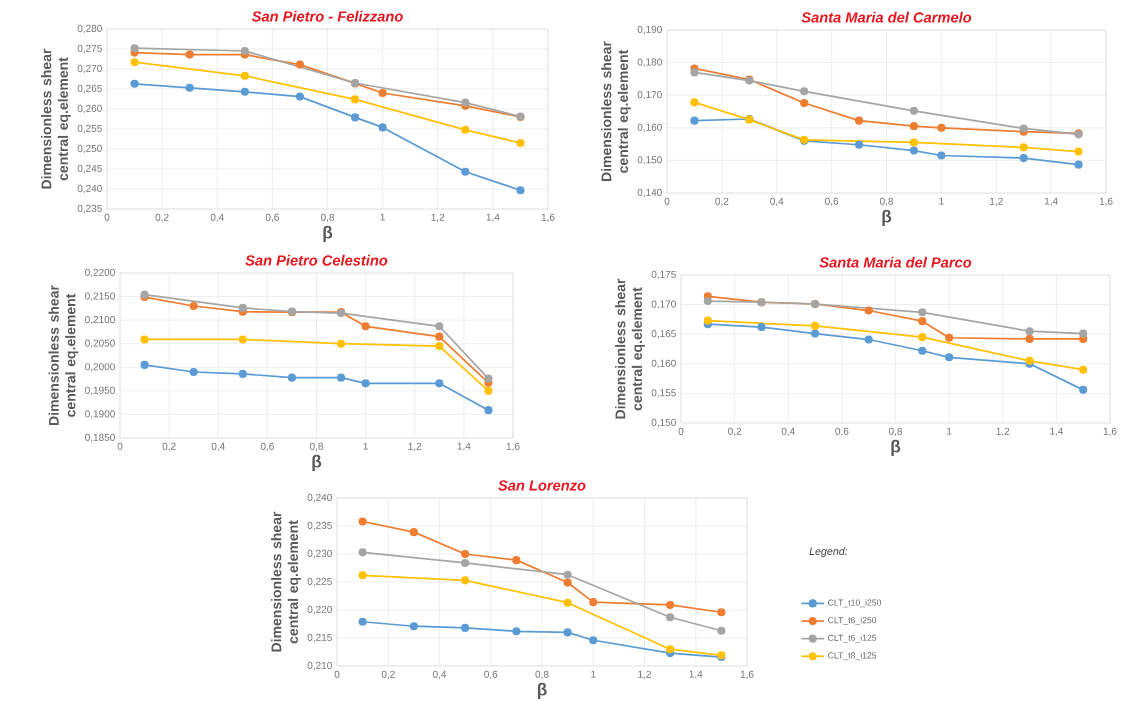 The image size is (1121, 701). I want to click on y-tick-label: 0,245, so click(89, 169).